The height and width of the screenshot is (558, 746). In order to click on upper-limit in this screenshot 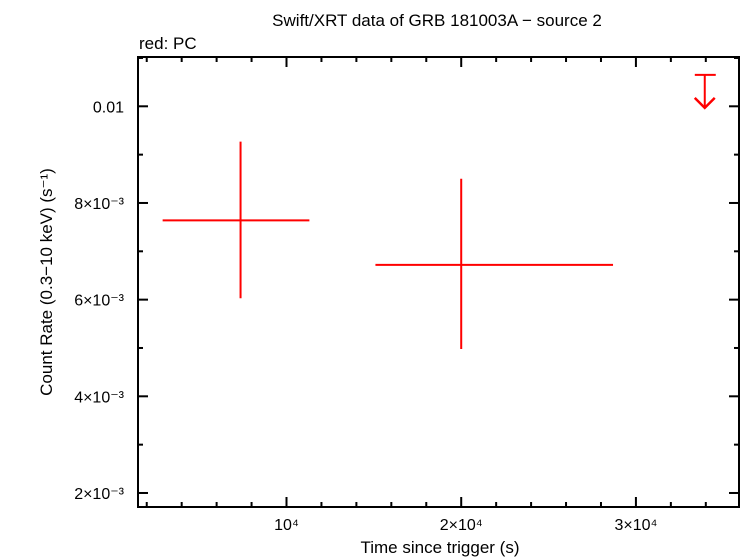, I will do `click(704, 91)`.